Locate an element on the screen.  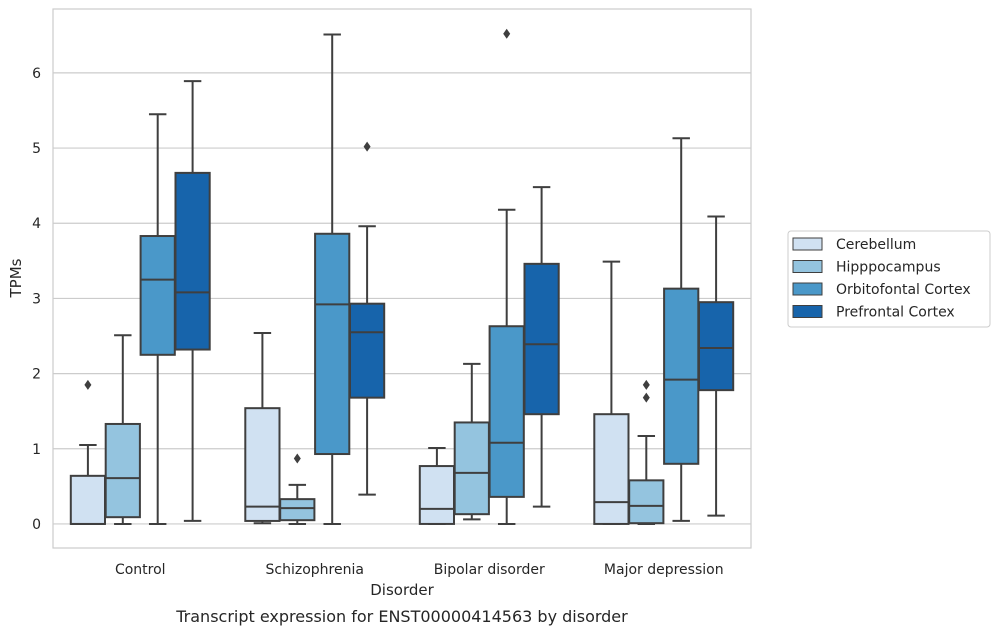
x-tick-label: Schizophrenia is located at coordinates (315, 570).